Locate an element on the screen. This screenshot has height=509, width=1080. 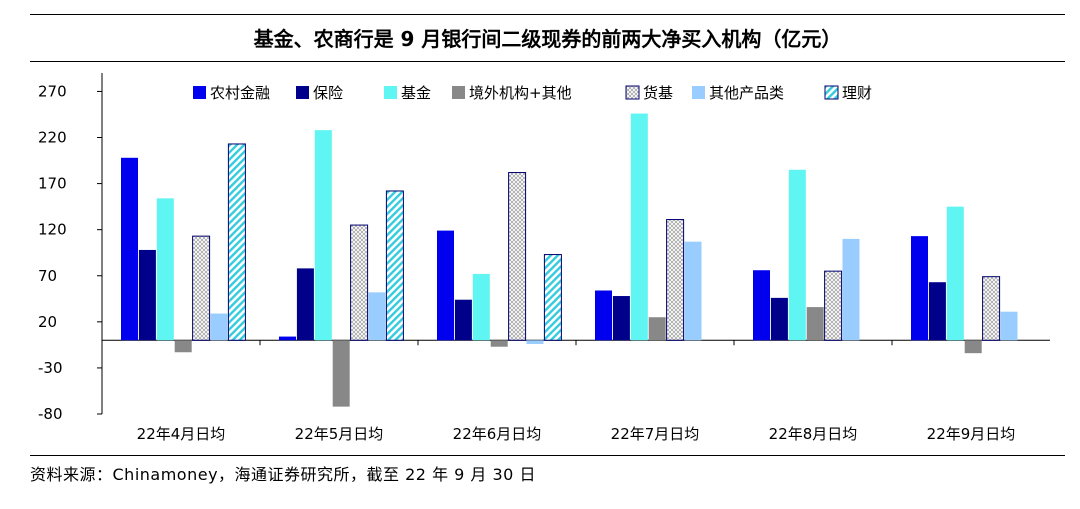
y-tick-label: -80 is located at coordinates (50, 414).